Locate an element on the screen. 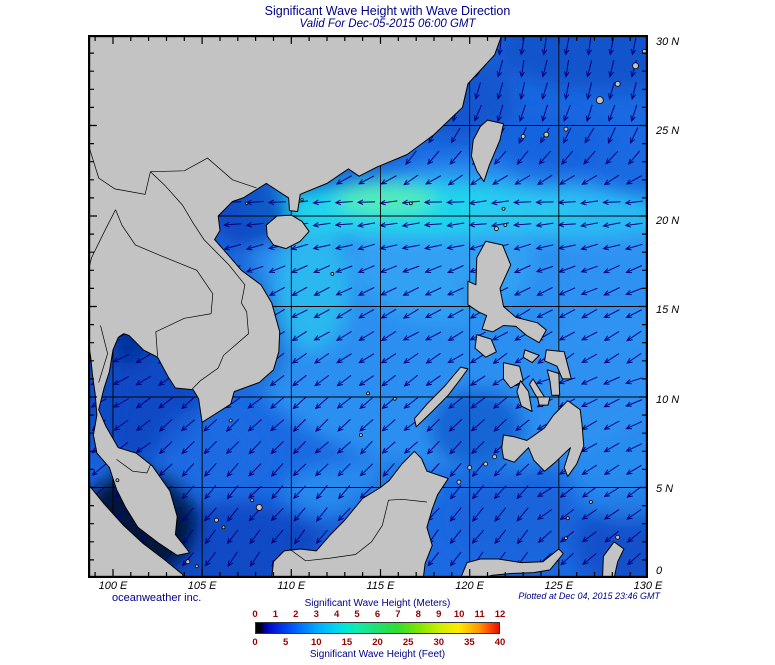 This screenshot has width=775, height=665. landmass-leyte is located at coordinates (553, 382).